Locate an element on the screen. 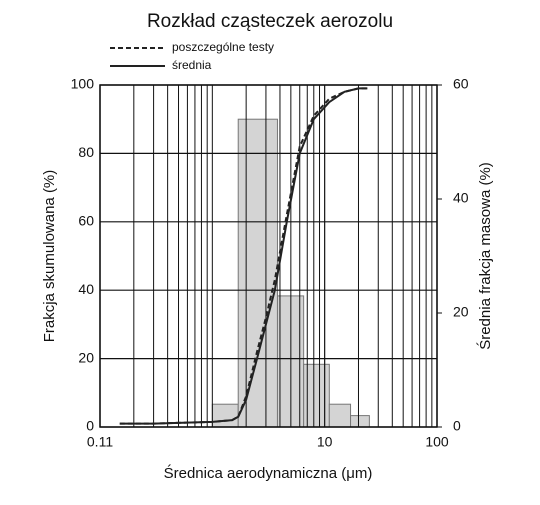  y-tick-label: 0 is located at coordinates (90, 426).